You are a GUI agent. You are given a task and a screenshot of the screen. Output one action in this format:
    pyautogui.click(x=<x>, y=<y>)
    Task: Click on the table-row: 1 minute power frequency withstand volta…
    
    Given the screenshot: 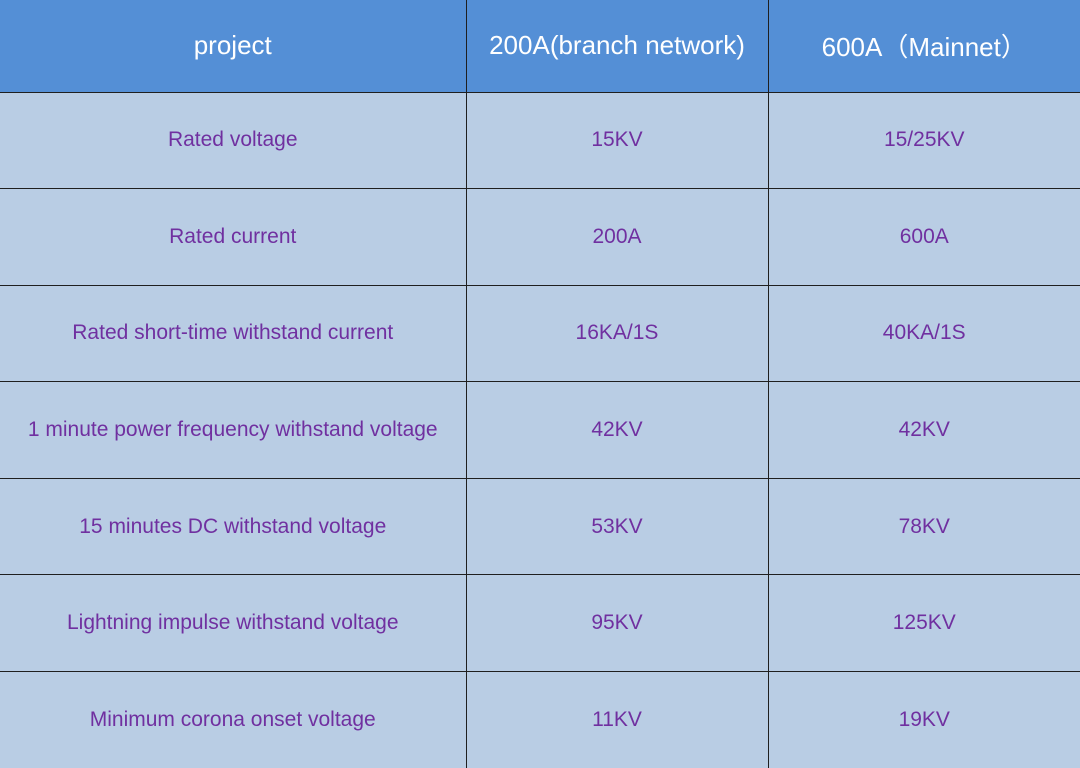 What is the action you would take?
    pyautogui.click(x=540, y=430)
    